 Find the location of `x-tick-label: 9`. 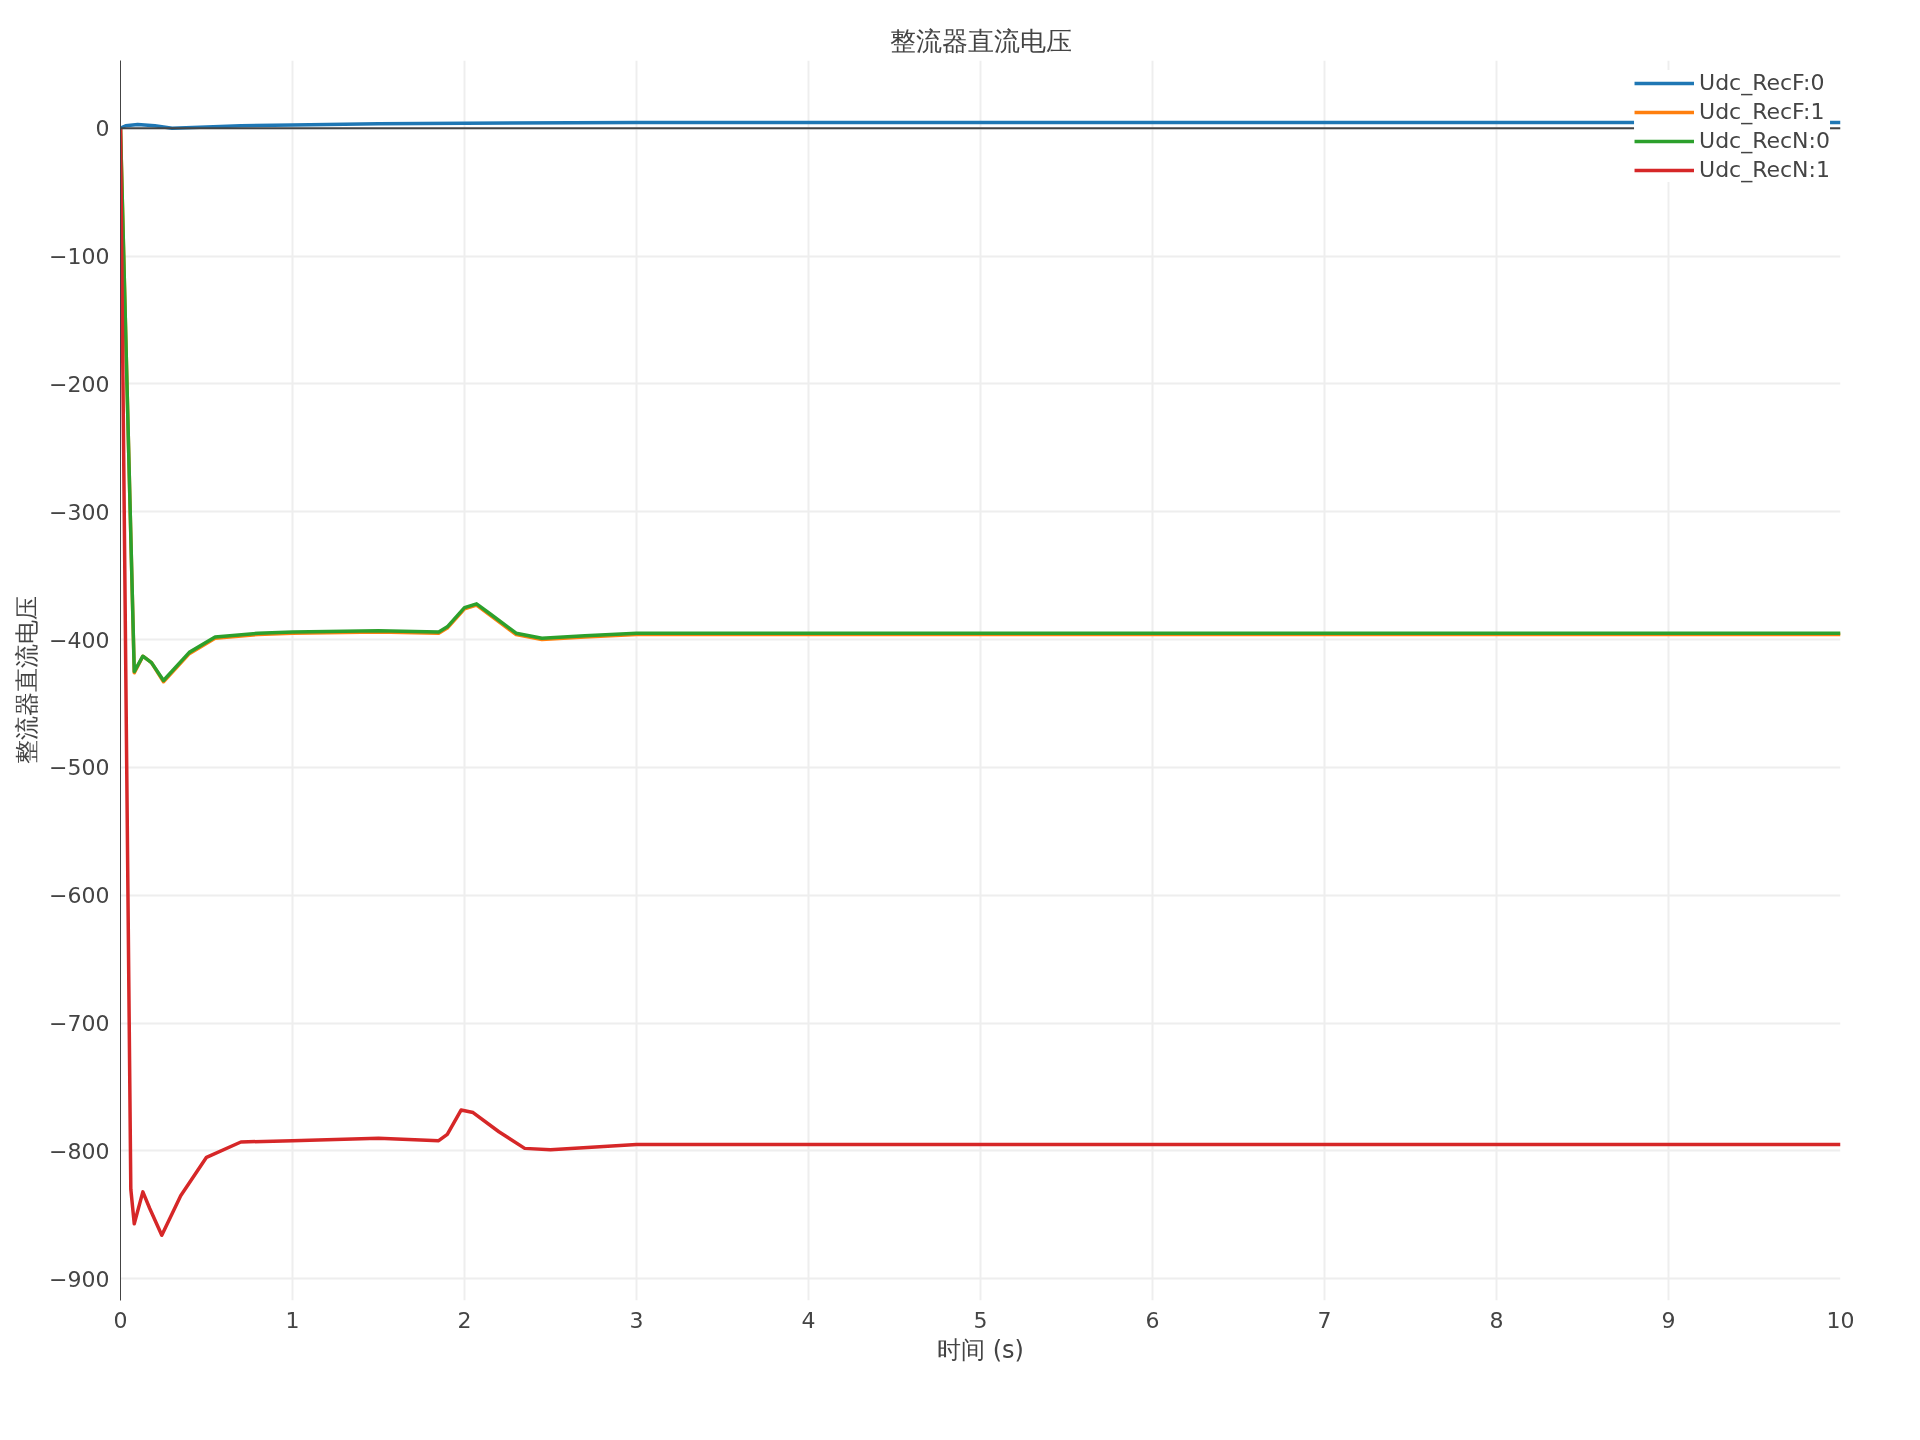

x-tick-label: 9 is located at coordinates (1668, 1320).